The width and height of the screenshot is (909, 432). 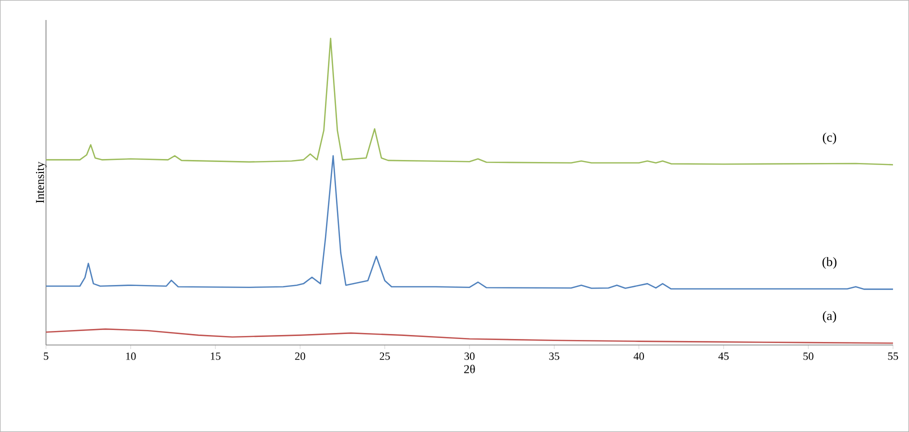 I want to click on x-tick-label: 50, so click(x=808, y=356).